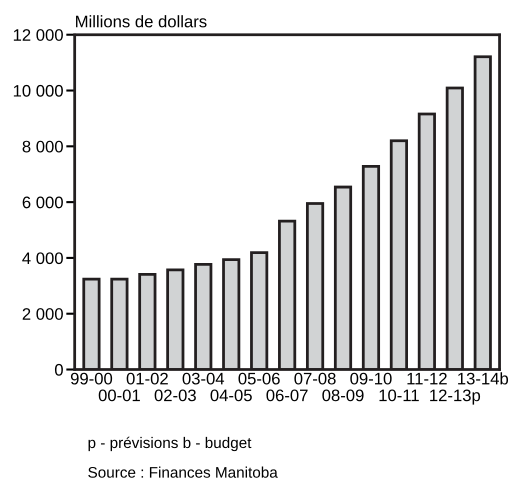  I want to click on x-tick-label: 03-04, so click(203, 378).